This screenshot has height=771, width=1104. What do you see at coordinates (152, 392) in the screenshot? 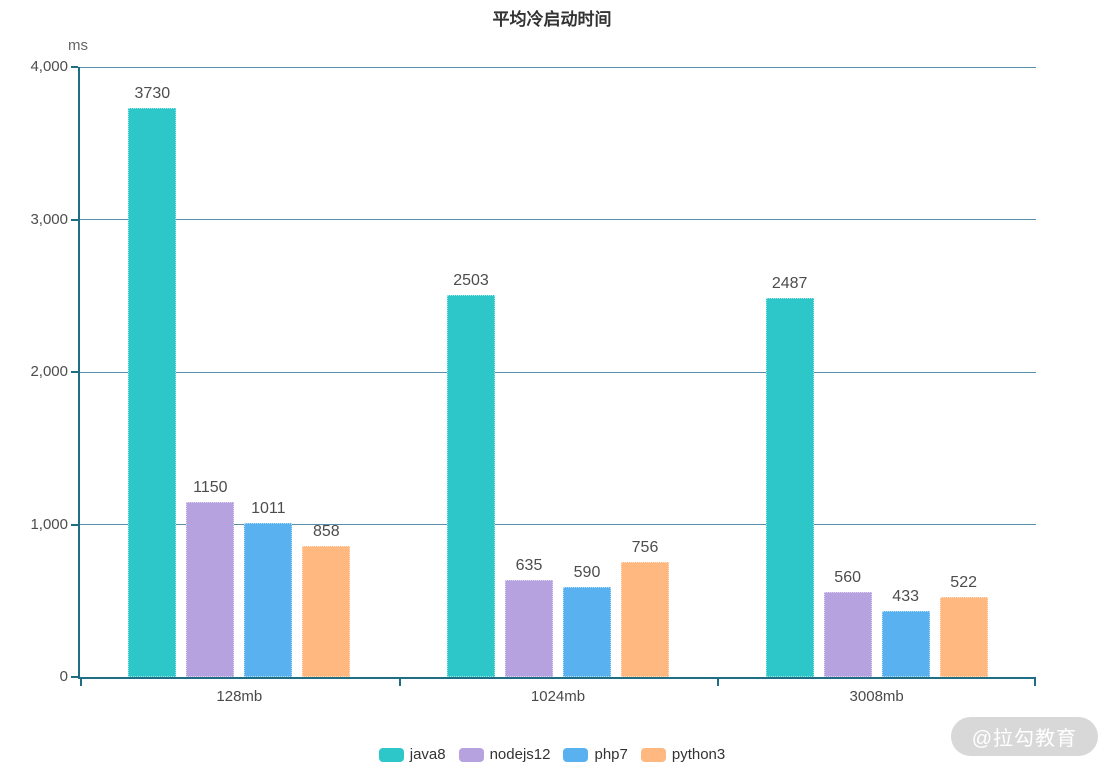
I see `bar-java8-128mb` at bounding box center [152, 392].